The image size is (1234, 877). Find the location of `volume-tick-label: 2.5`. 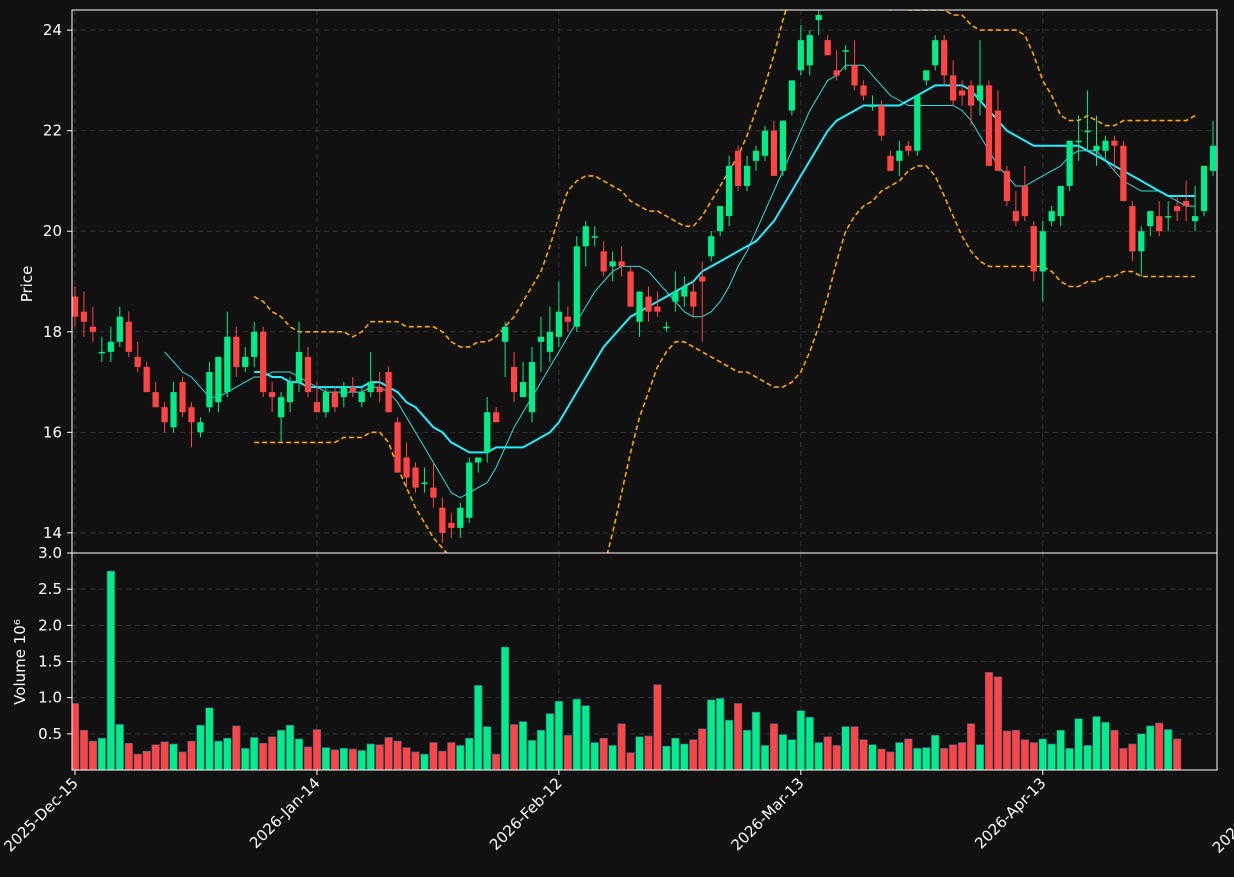

volume-tick-label: 2.5 is located at coordinates (50, 589).